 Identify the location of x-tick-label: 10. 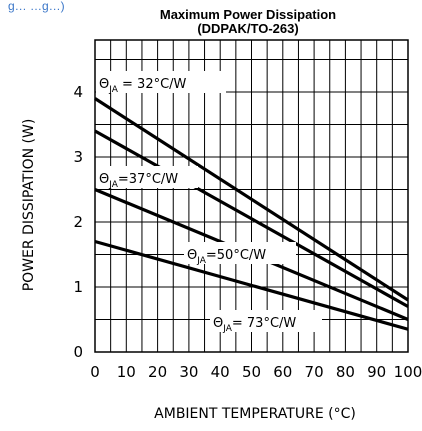
(126, 372).